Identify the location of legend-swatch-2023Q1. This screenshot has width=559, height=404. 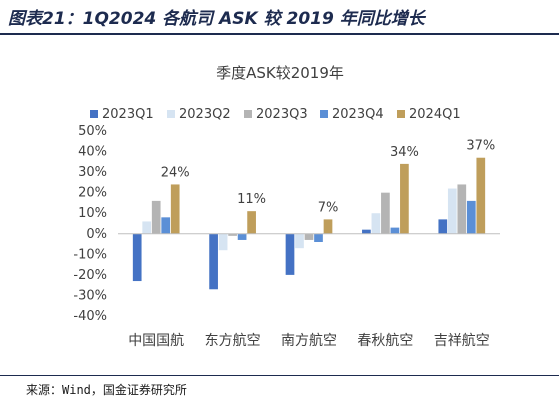
(94, 114).